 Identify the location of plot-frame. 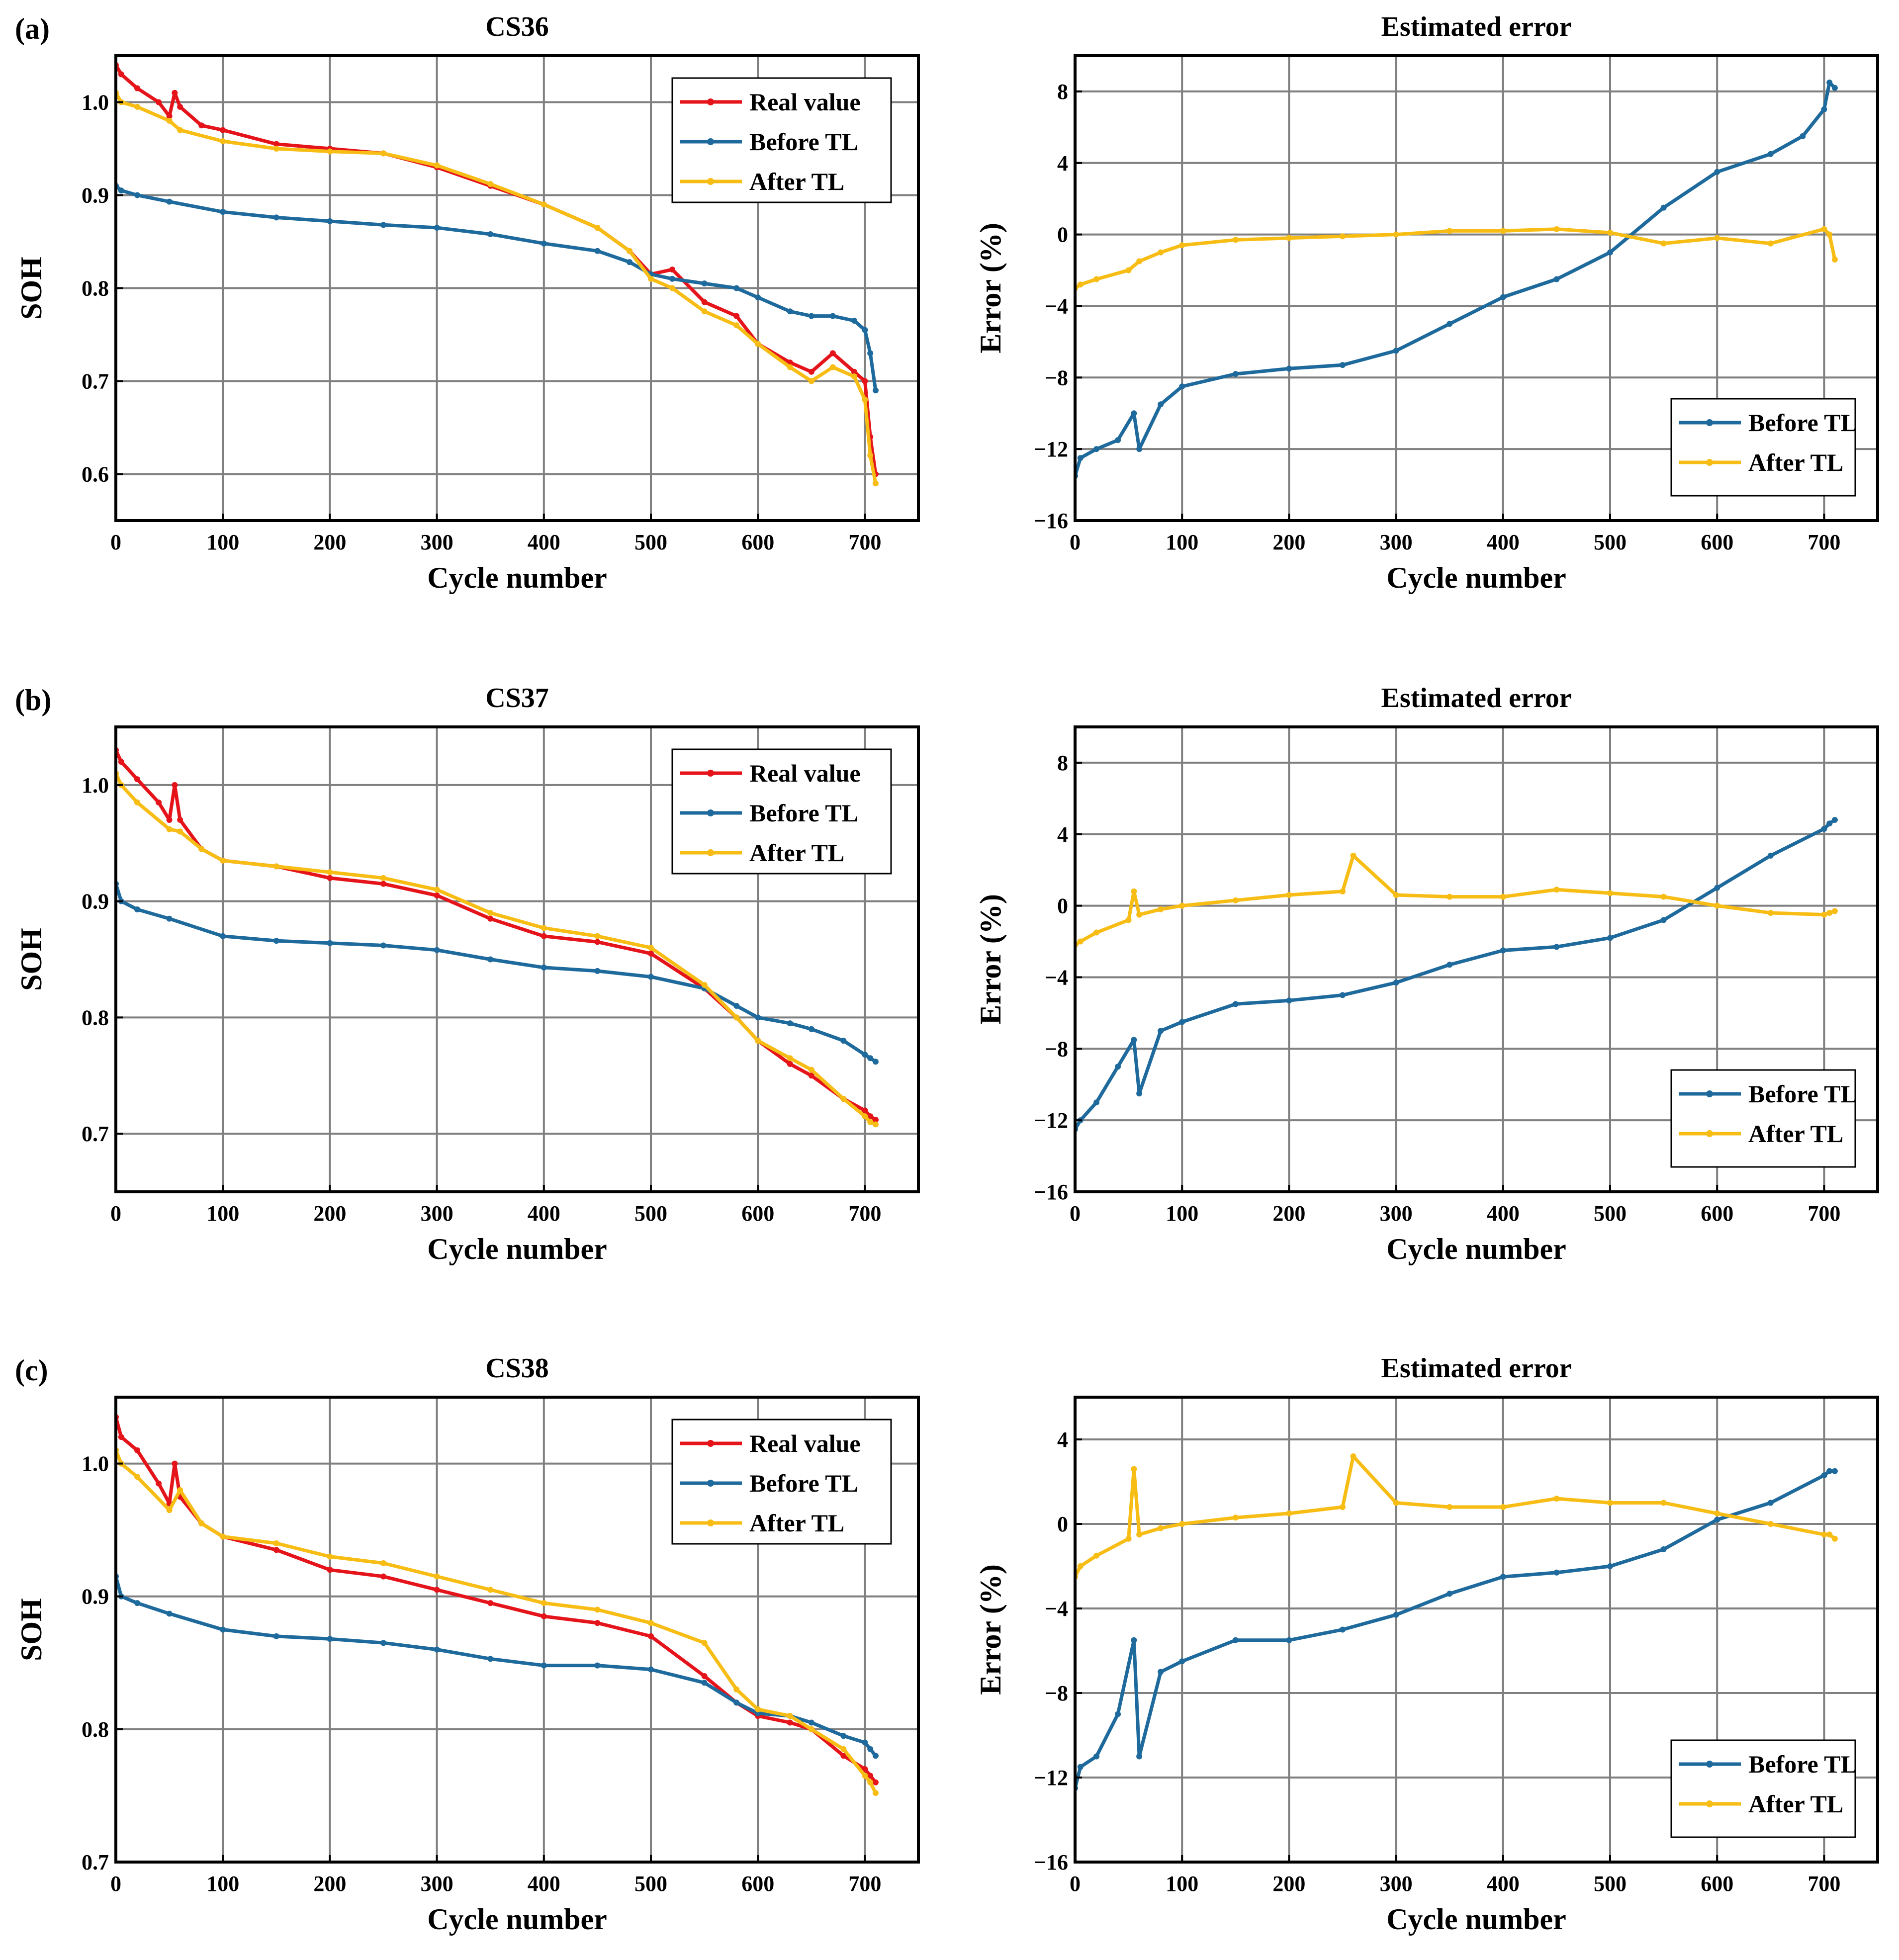
(1476, 1630).